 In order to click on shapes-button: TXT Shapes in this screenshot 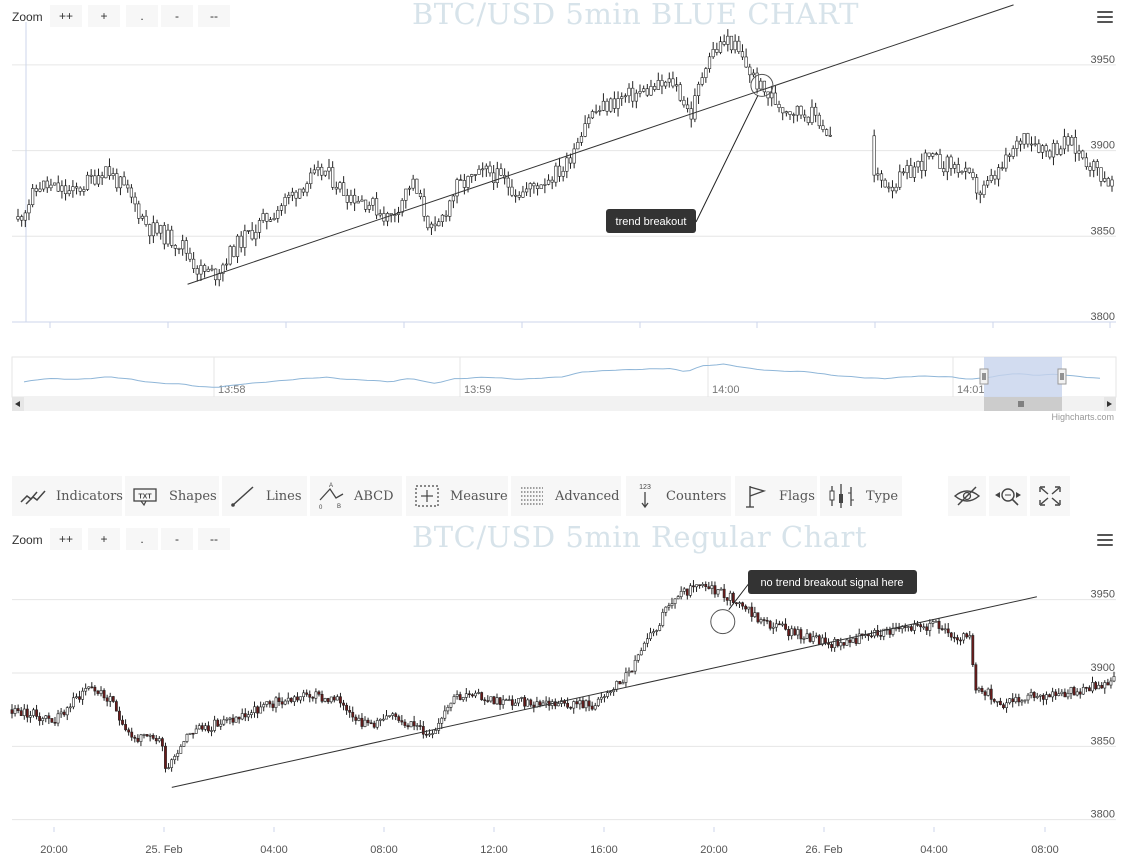, I will do `click(172, 496)`.